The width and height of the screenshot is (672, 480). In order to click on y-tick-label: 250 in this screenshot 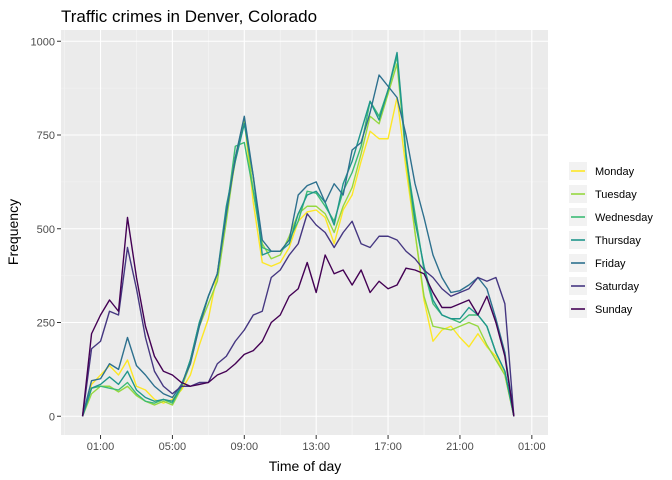, I will do `click(46, 324)`.